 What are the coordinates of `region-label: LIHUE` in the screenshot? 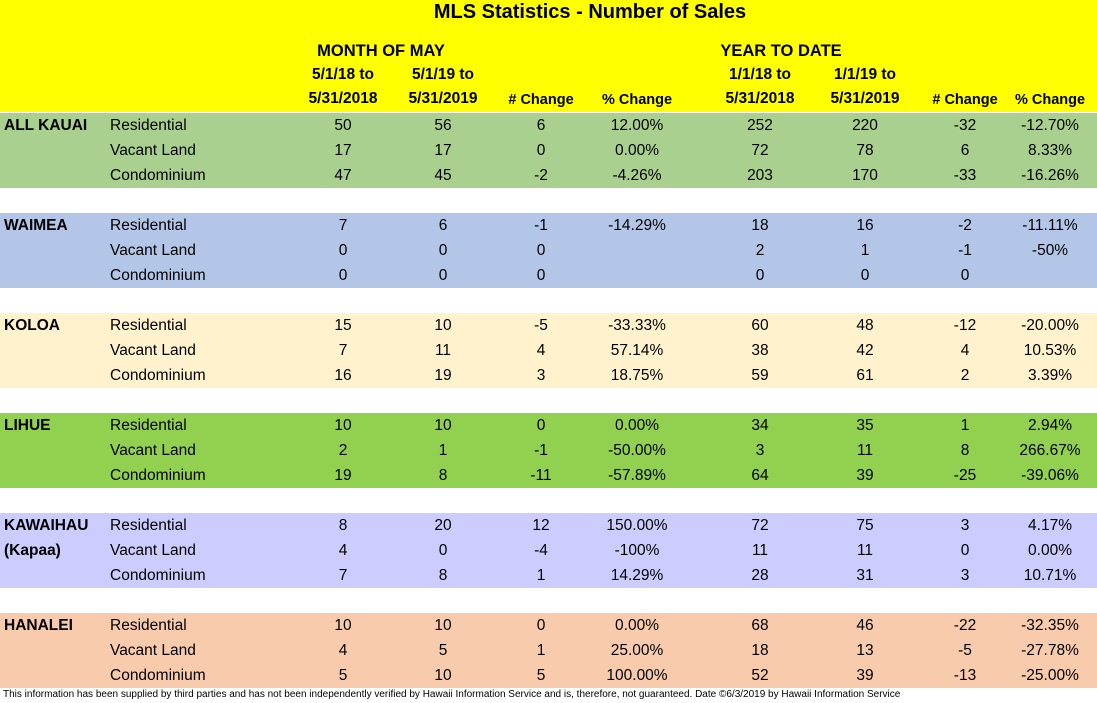 It's located at (27, 425).